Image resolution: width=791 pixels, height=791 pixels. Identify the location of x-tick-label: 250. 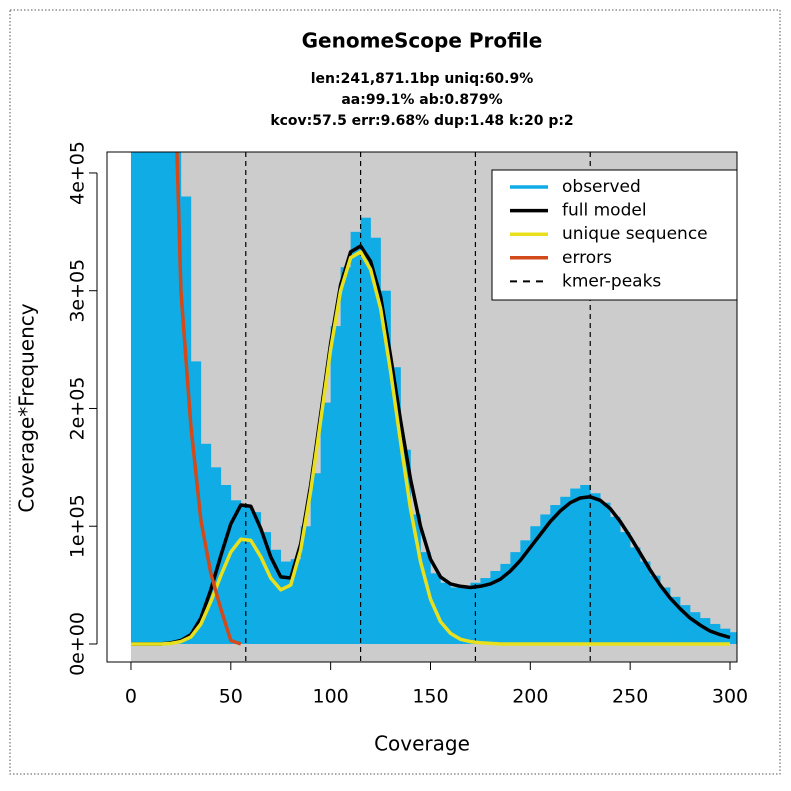
(630, 697).